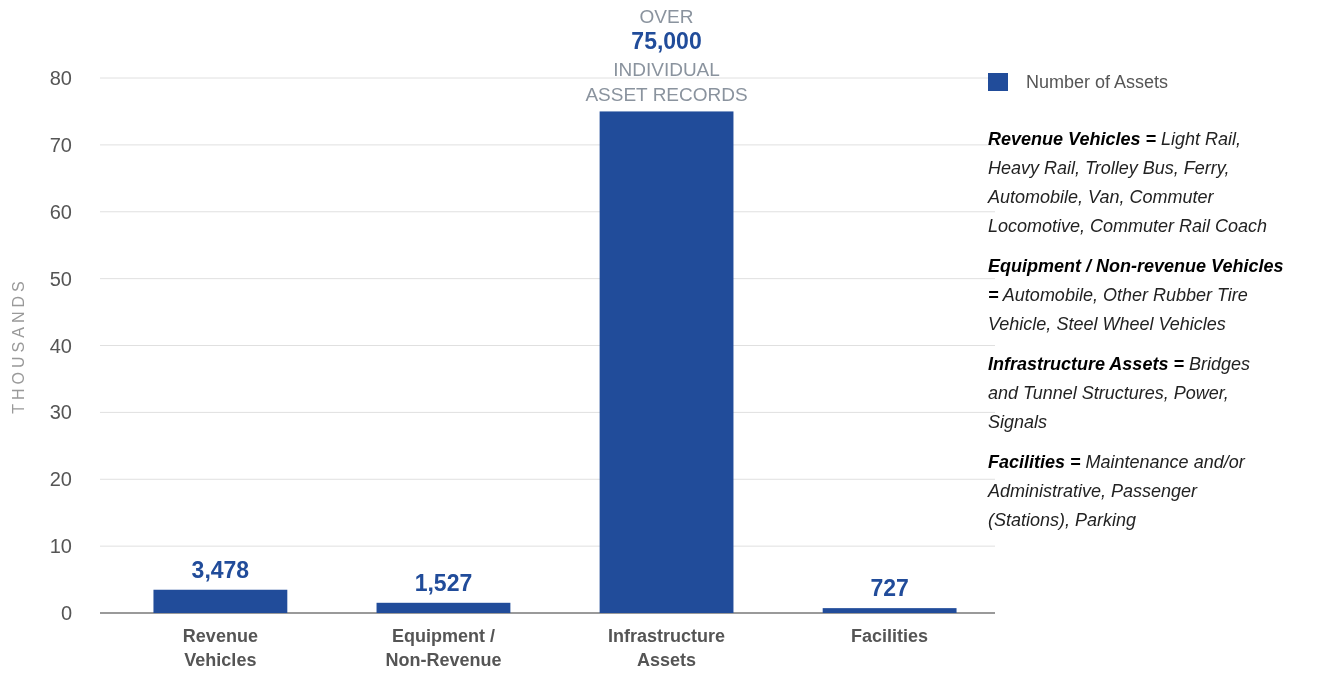  I want to click on y-tick-label: 50, so click(60, 278).